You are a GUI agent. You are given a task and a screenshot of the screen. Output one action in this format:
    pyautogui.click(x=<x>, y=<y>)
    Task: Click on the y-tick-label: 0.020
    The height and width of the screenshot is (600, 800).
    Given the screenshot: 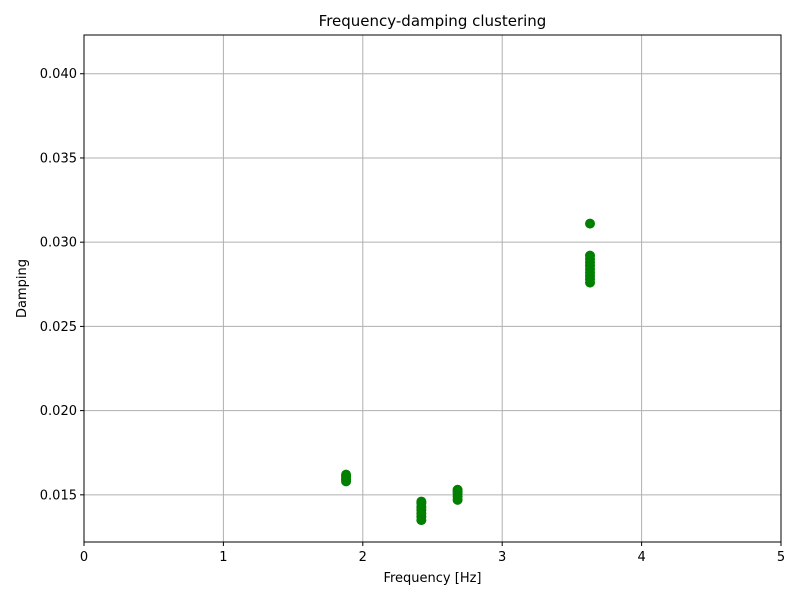 What is the action you would take?
    pyautogui.click(x=58, y=411)
    